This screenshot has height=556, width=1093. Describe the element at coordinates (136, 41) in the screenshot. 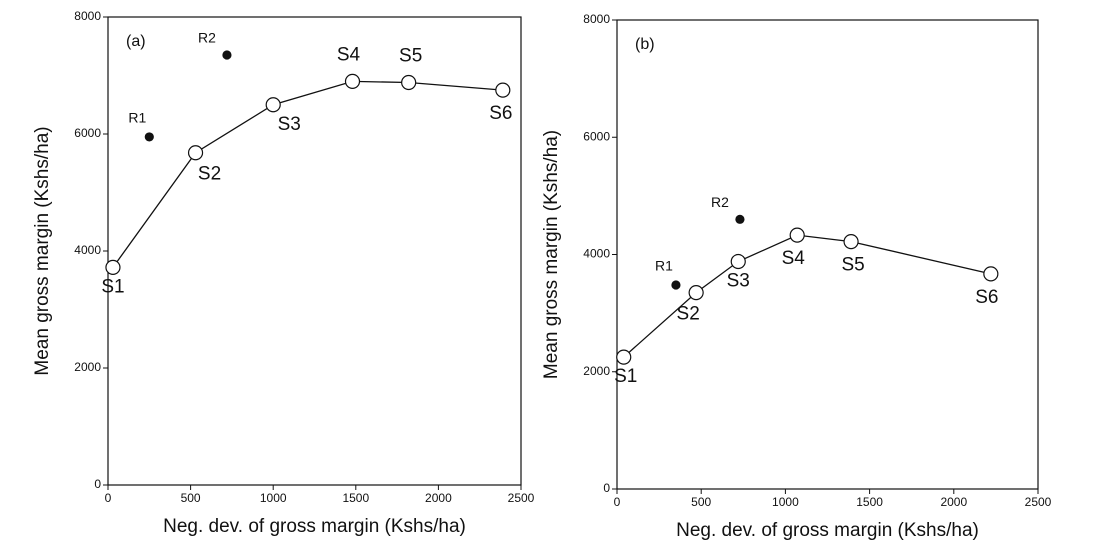

I see `panel-label: (a)` at that location.